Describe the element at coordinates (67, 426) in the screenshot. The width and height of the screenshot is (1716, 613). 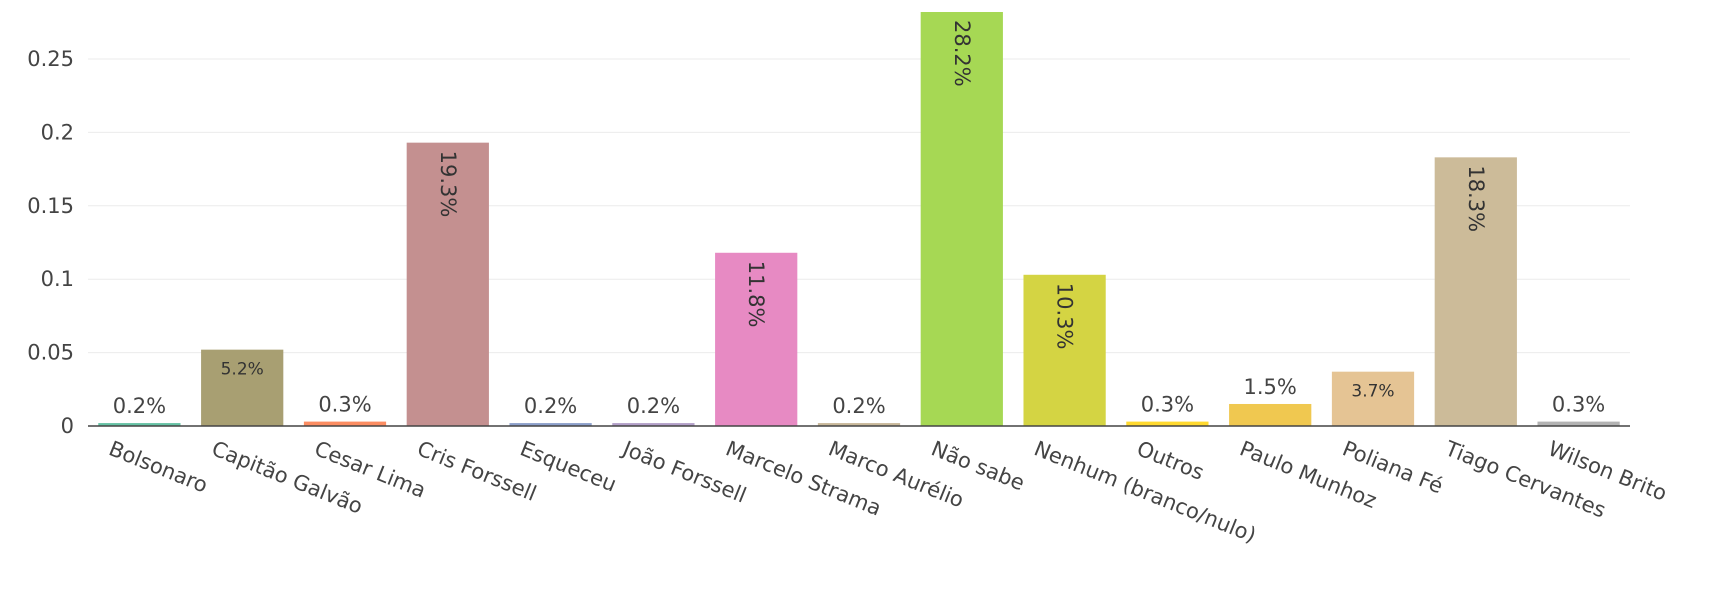
I see `y-tick-label: 0` at that location.